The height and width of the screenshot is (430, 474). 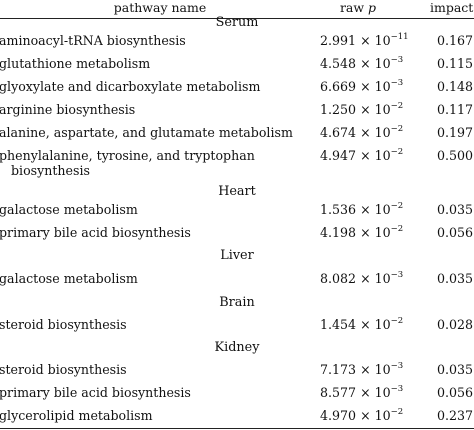 What do you see at coordinates (68, 109) in the screenshot?
I see `pathway-name: arginine biosynthesis` at bounding box center [68, 109].